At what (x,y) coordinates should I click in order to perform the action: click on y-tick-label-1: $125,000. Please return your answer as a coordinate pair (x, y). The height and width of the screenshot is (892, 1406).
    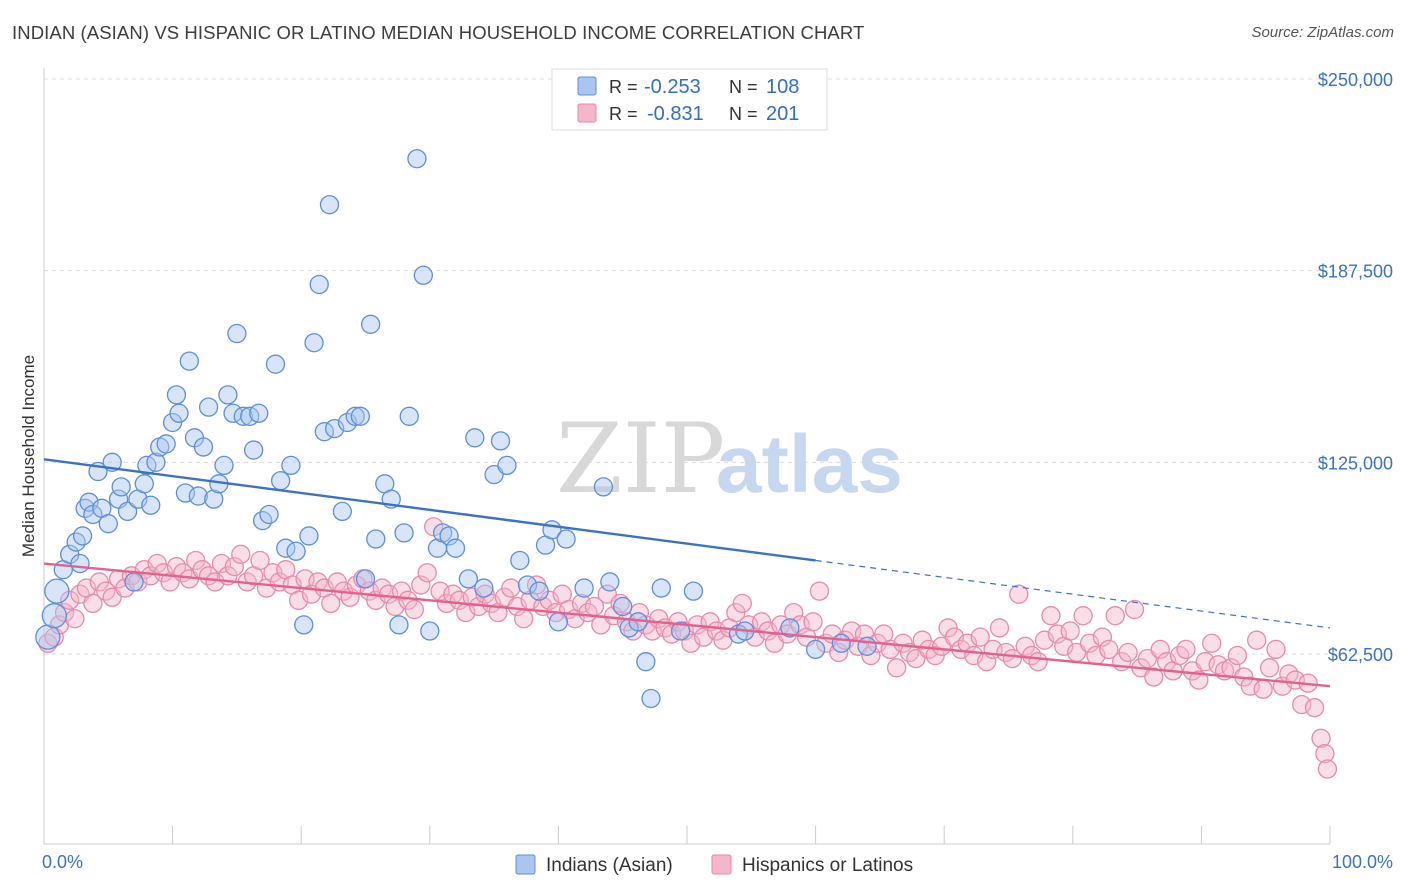
    Looking at the image, I should click on (1355, 463).